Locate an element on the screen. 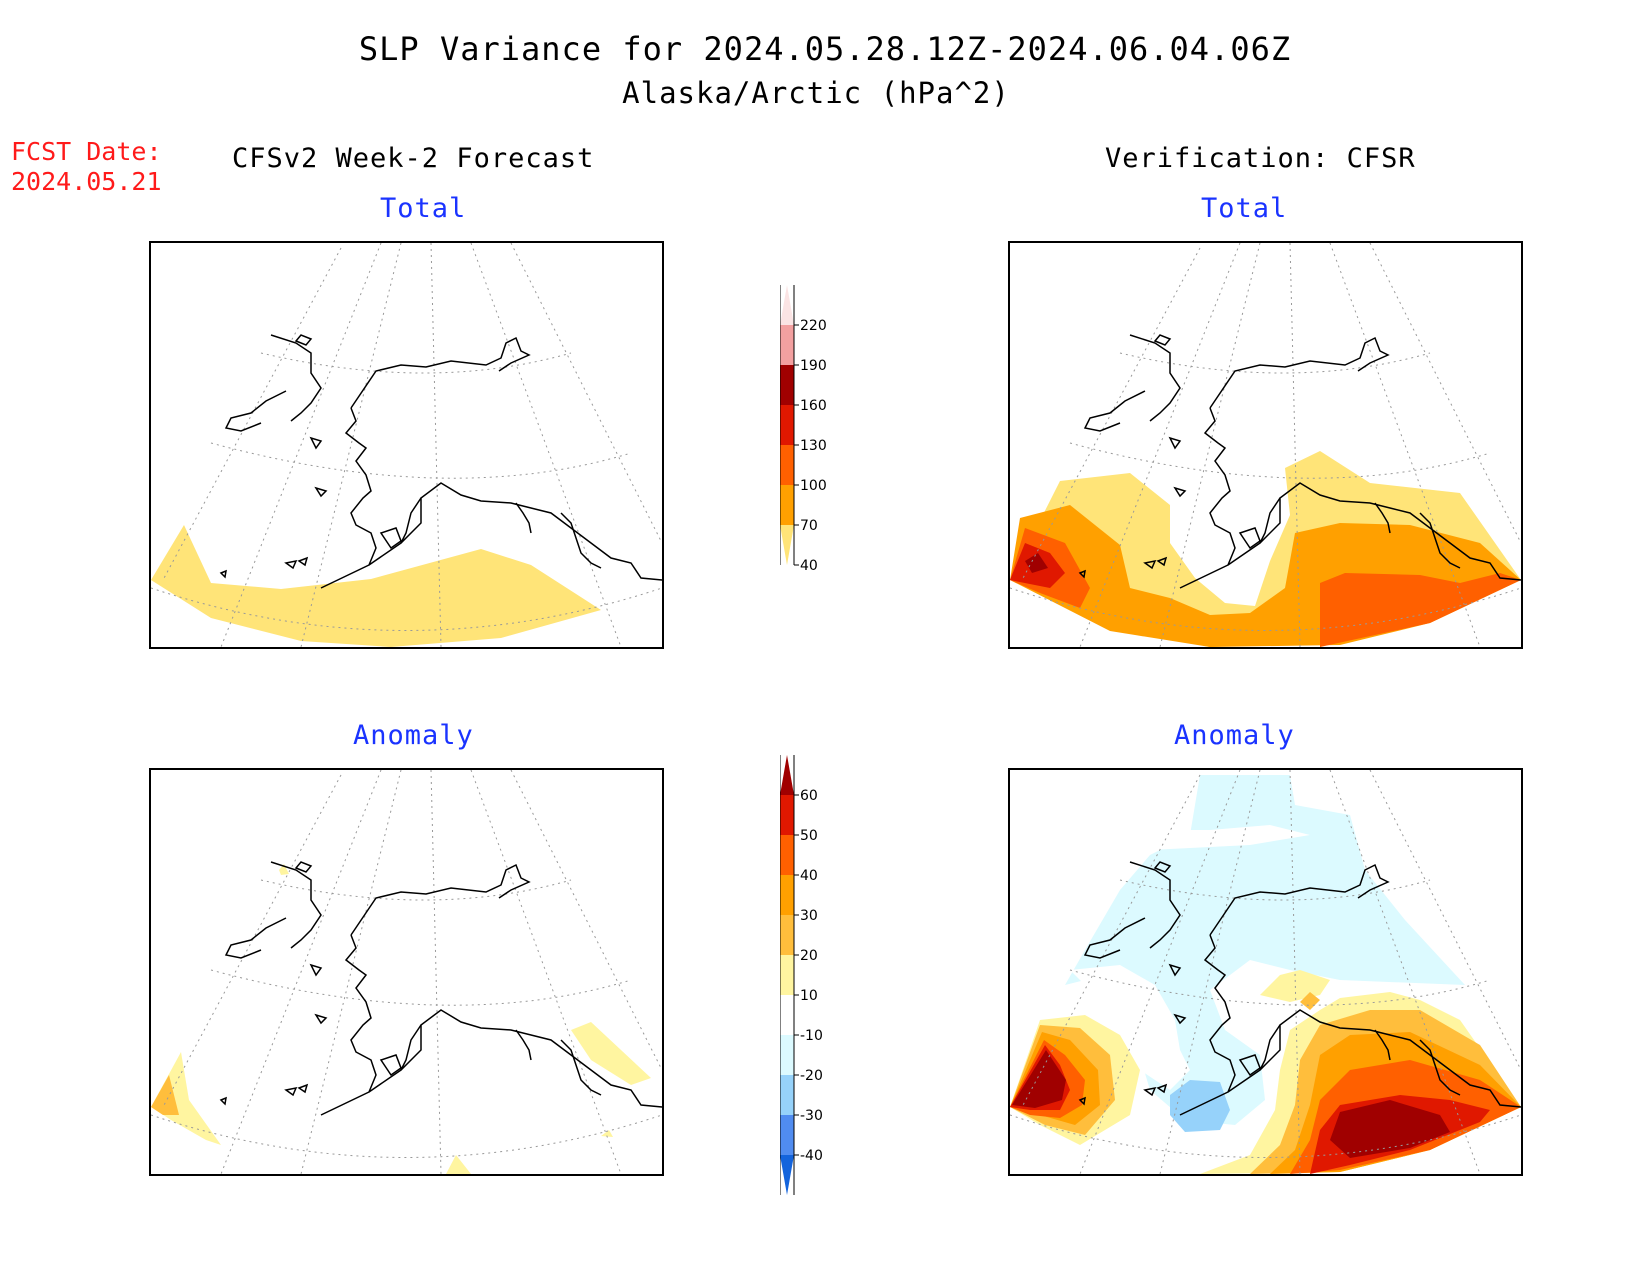 The height and width of the screenshot is (1275, 1650). panel-title-forecast-anomaly: Anomaly is located at coordinates (413, 735).